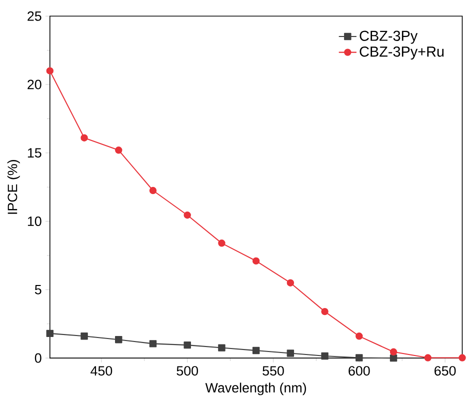 This screenshot has width=474, height=401. I want to click on x-tick-label: 450, so click(101, 371).